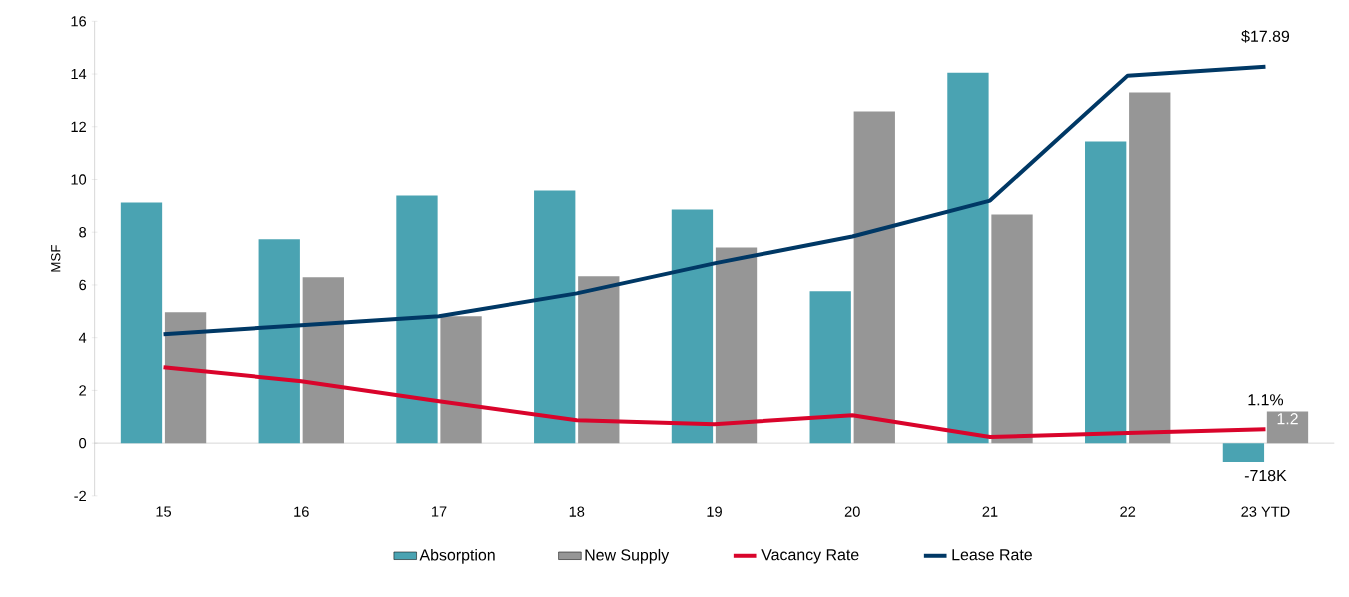  Describe the element at coordinates (79, 179) in the screenshot. I see `y-tick-label: 10` at that location.